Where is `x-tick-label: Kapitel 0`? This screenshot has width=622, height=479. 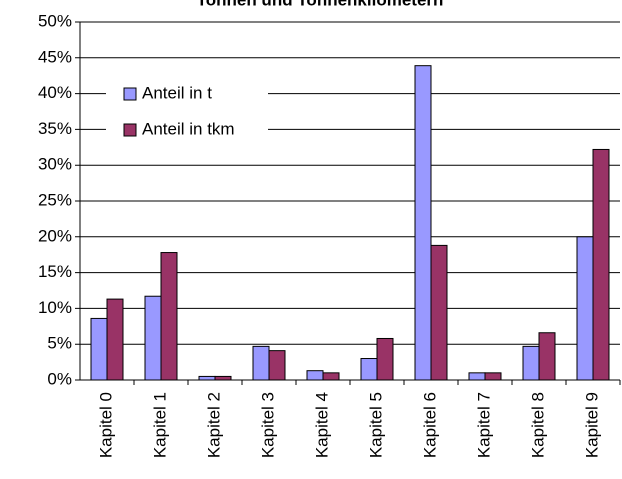 x-tick-label: Kapitel 0 is located at coordinates (105, 425).